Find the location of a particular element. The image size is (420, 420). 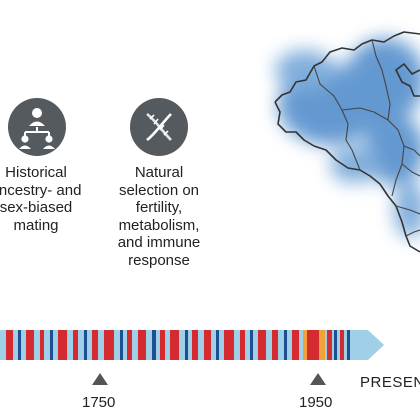

timeline-year-1950: 1950 is located at coordinates (316, 402).